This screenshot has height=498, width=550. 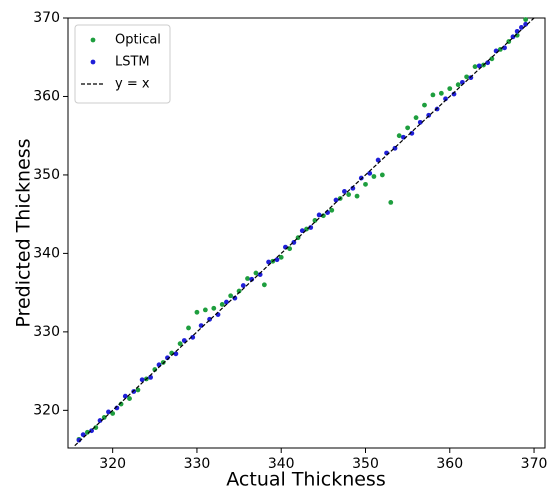 I want to click on y-tick-label: 320, so click(x=46, y=410).